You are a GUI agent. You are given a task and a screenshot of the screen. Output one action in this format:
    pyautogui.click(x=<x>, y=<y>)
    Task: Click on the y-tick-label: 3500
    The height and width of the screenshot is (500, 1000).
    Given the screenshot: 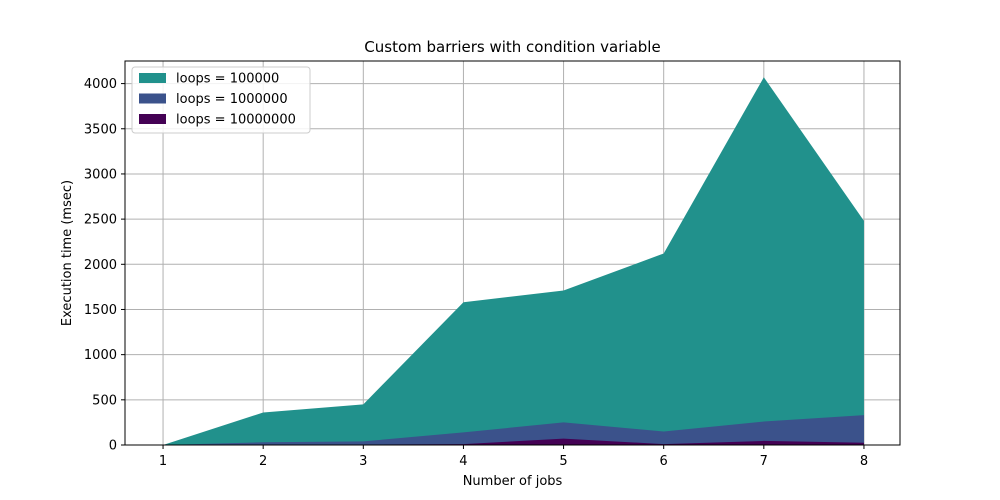 What is the action you would take?
    pyautogui.click(x=100, y=129)
    